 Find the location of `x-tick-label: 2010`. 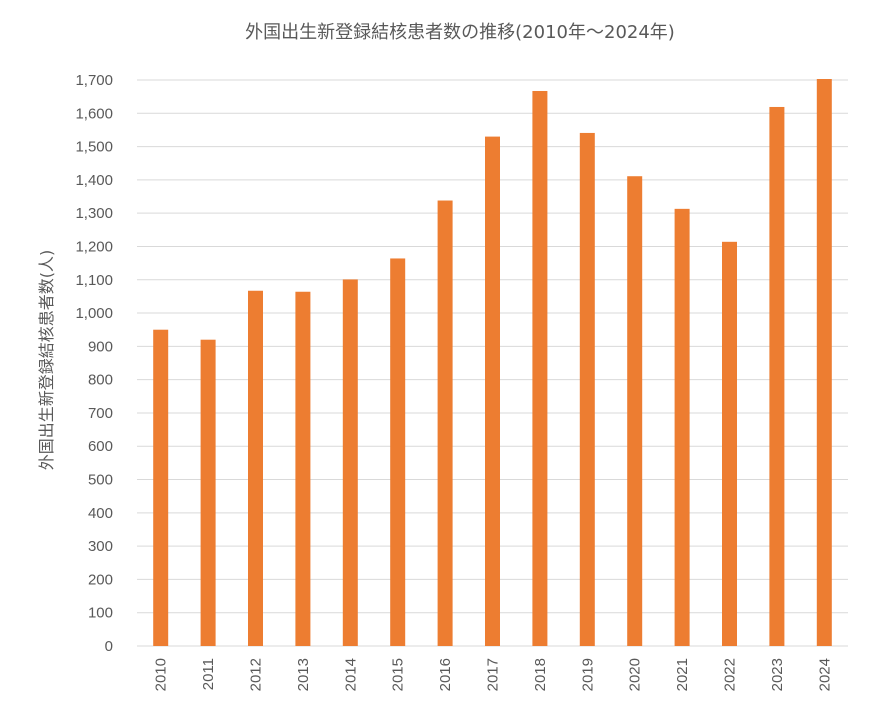

x-tick-label: 2010 is located at coordinates (161, 674).